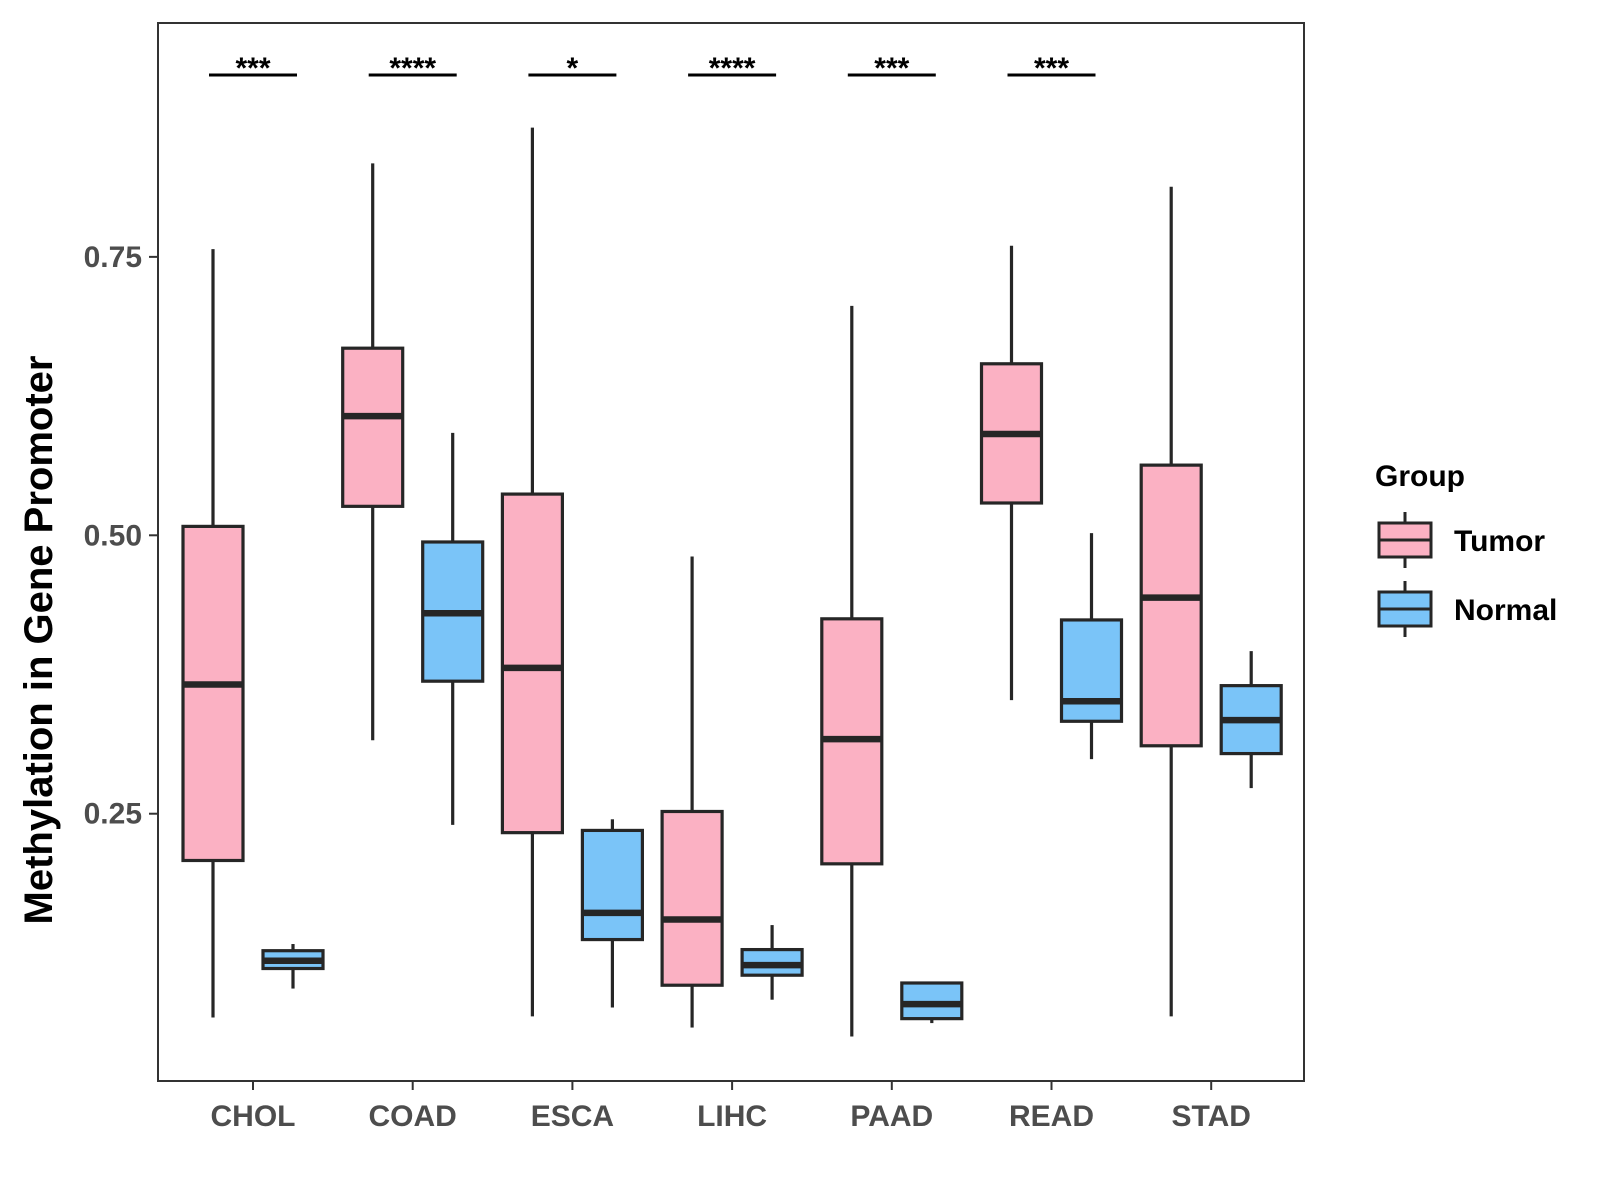 This screenshot has width=1600, height=1200. I want to click on legend-entry-normal: Normal, so click(1467, 609).